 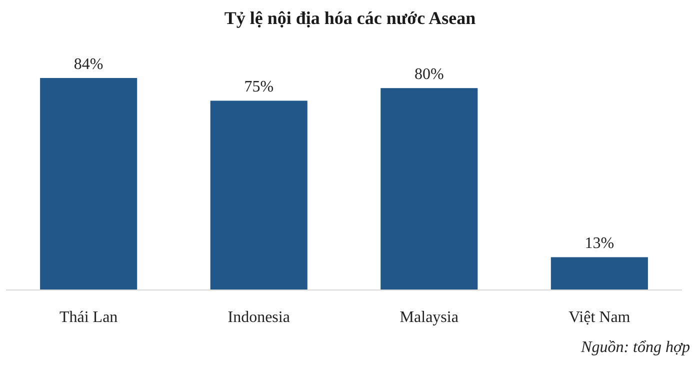 What do you see at coordinates (259, 317) in the screenshot?
I see `x-tick-label: Indonesia` at bounding box center [259, 317].